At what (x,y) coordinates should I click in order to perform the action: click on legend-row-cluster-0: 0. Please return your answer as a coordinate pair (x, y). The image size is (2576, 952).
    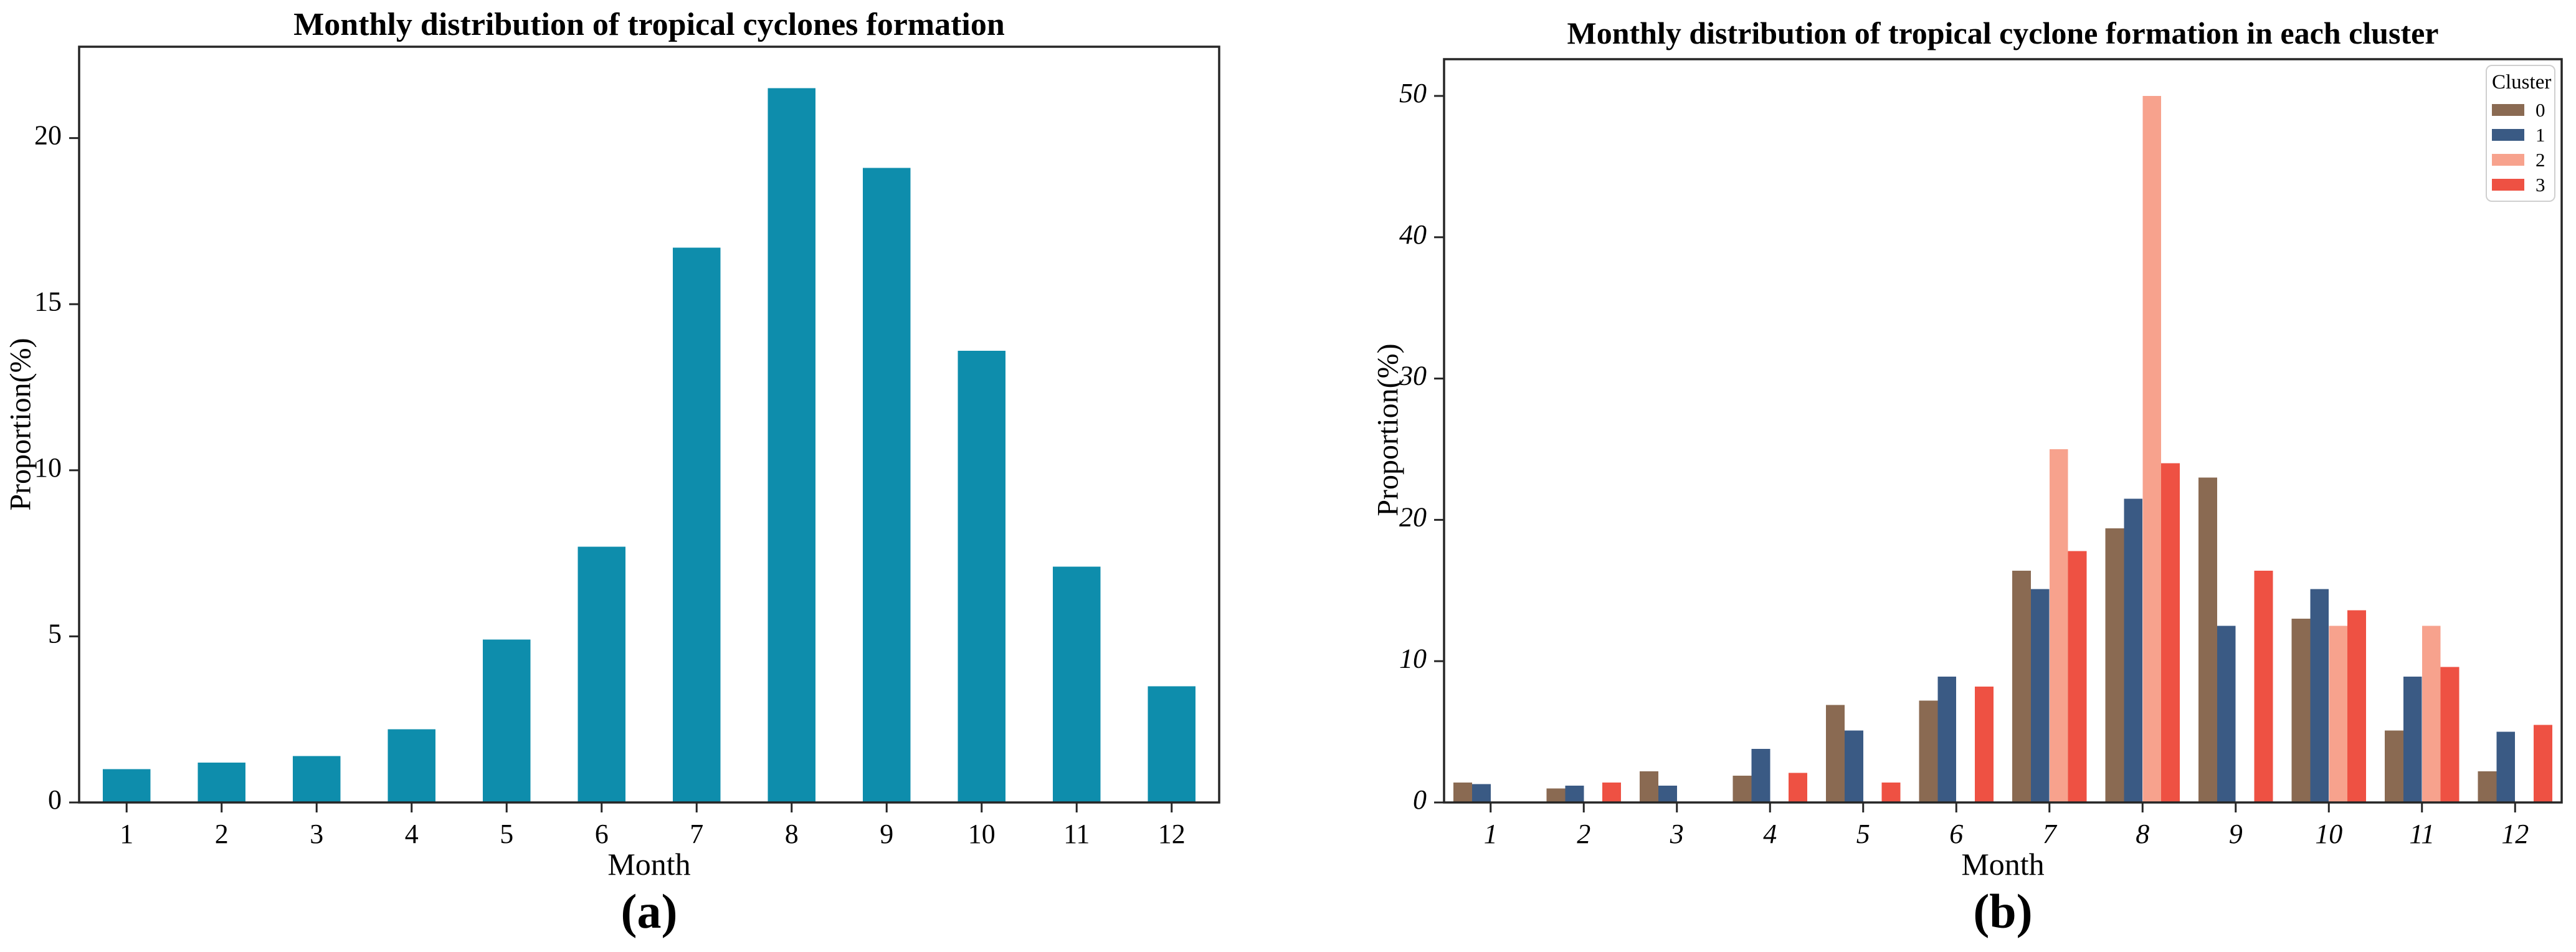
    Looking at the image, I should click on (2520, 110).